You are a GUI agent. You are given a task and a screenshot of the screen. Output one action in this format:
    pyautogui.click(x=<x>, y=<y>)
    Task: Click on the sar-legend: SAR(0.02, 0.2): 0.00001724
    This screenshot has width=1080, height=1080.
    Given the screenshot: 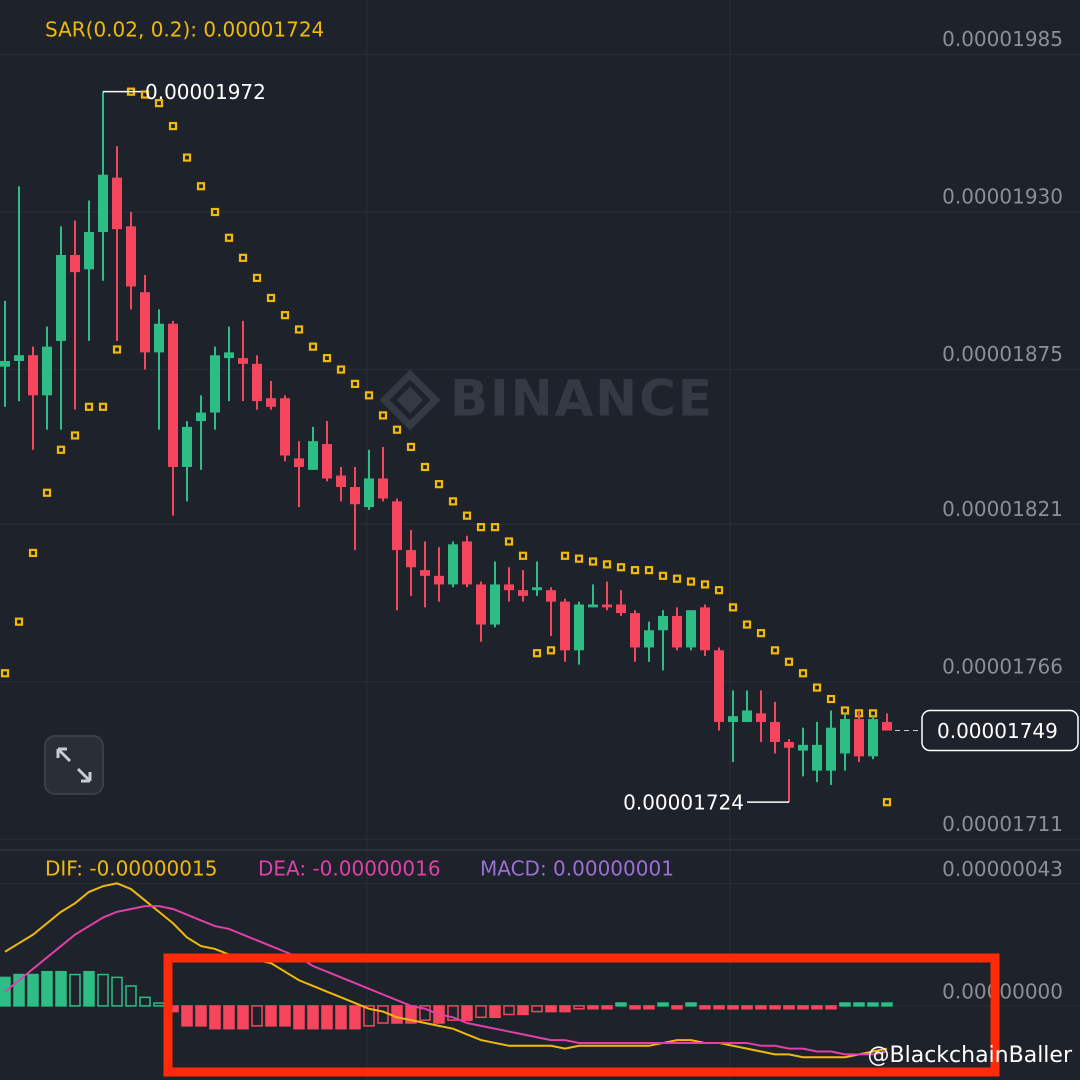 What is the action you would take?
    pyautogui.click(x=184, y=30)
    